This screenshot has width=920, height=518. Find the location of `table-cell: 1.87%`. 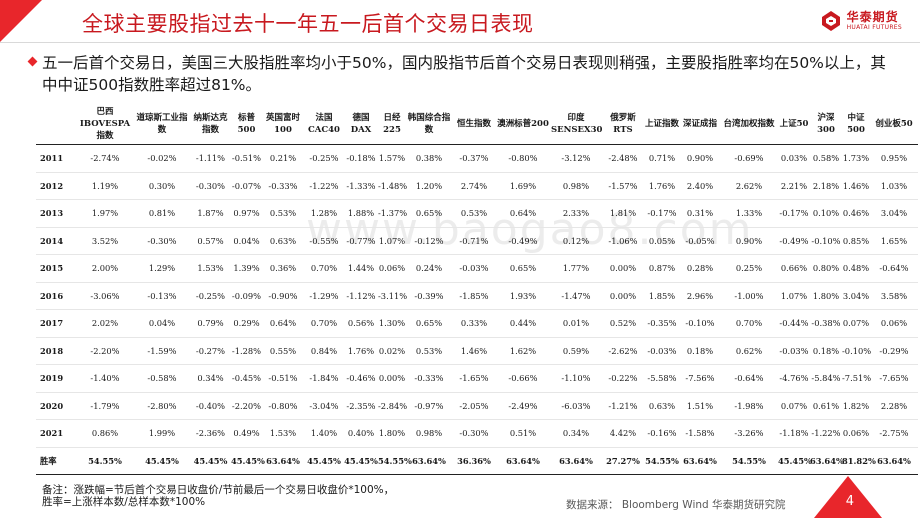

table-cell: 1.87% is located at coordinates (210, 213).